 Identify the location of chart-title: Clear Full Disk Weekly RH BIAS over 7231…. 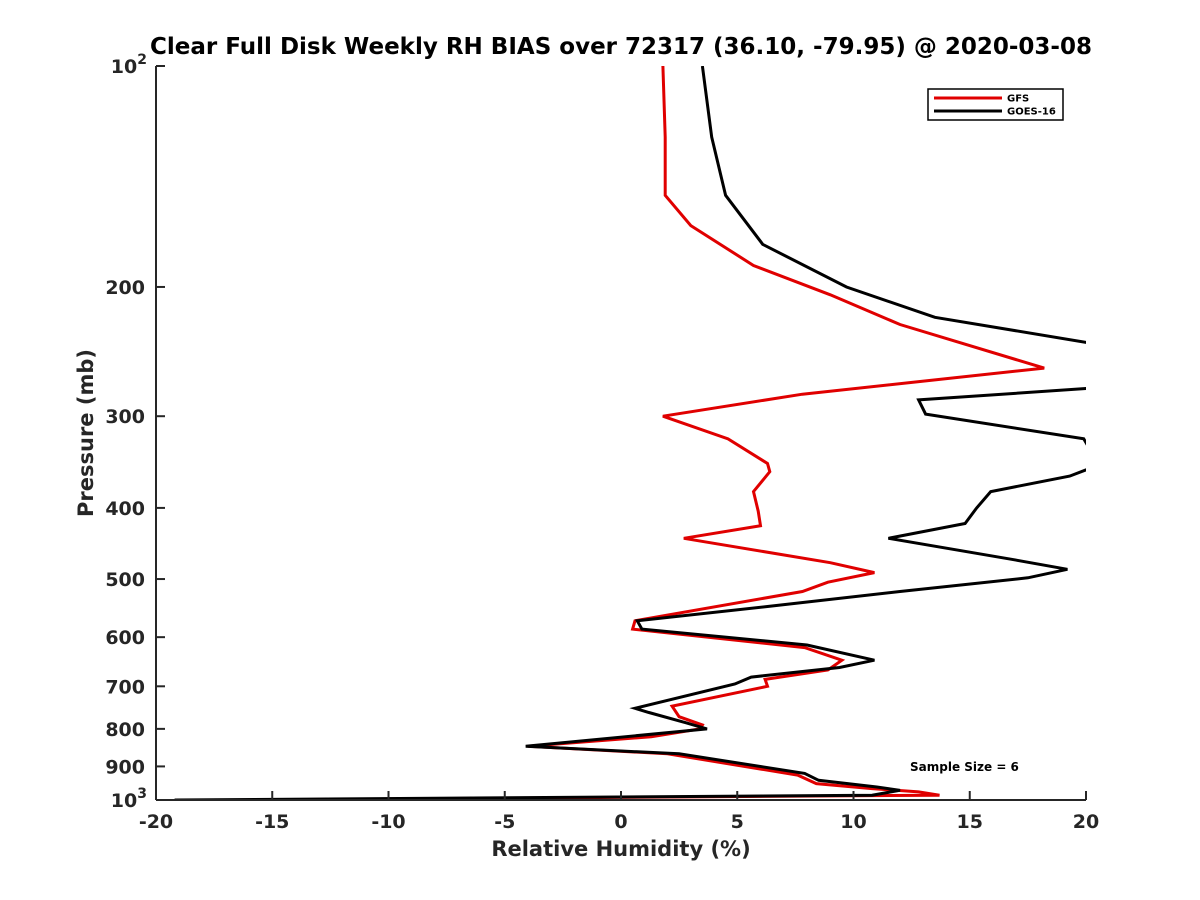
(621, 47).